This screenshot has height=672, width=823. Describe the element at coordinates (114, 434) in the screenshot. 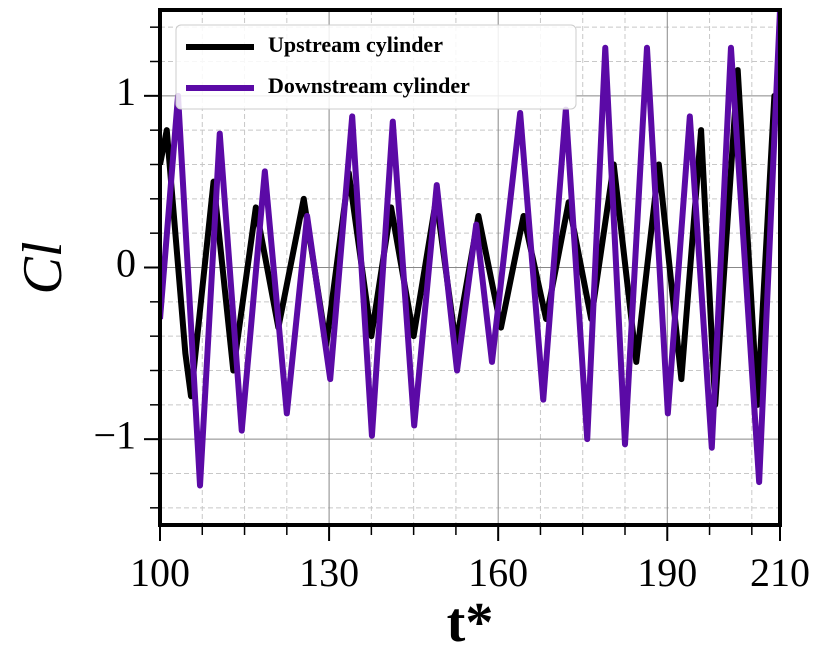

I see `y-tick-label: −1` at that location.